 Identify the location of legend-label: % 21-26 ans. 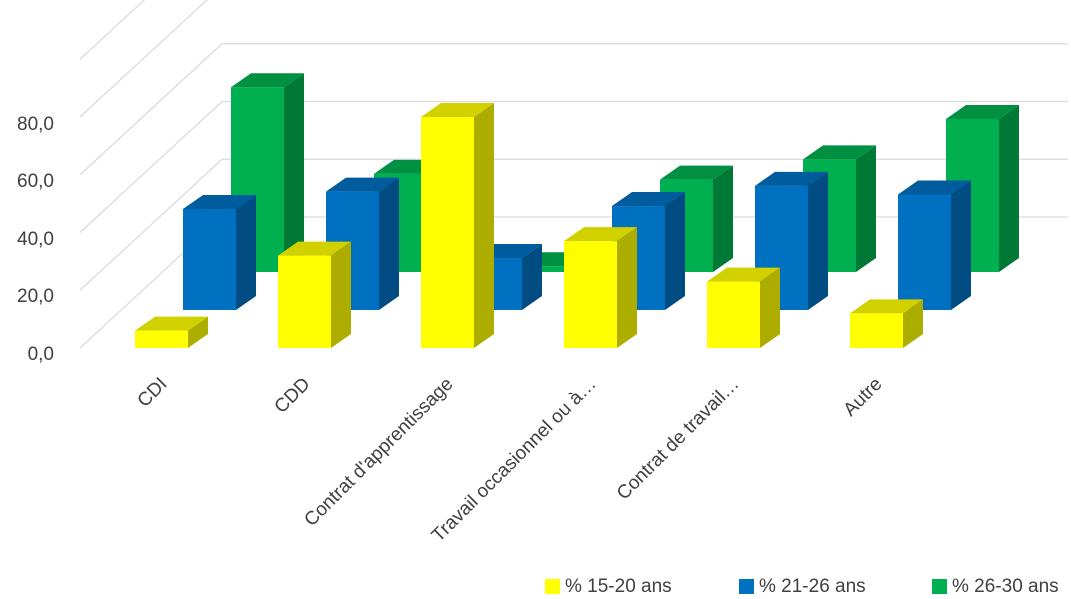
(812, 586).